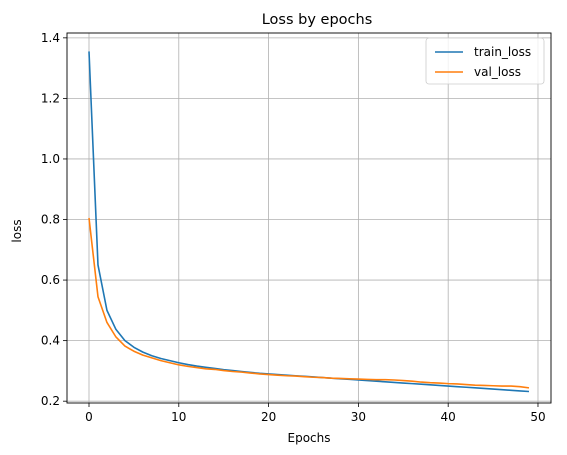 The height and width of the screenshot is (455, 567). I want to click on x-axis-label: Epochs, so click(309, 438).